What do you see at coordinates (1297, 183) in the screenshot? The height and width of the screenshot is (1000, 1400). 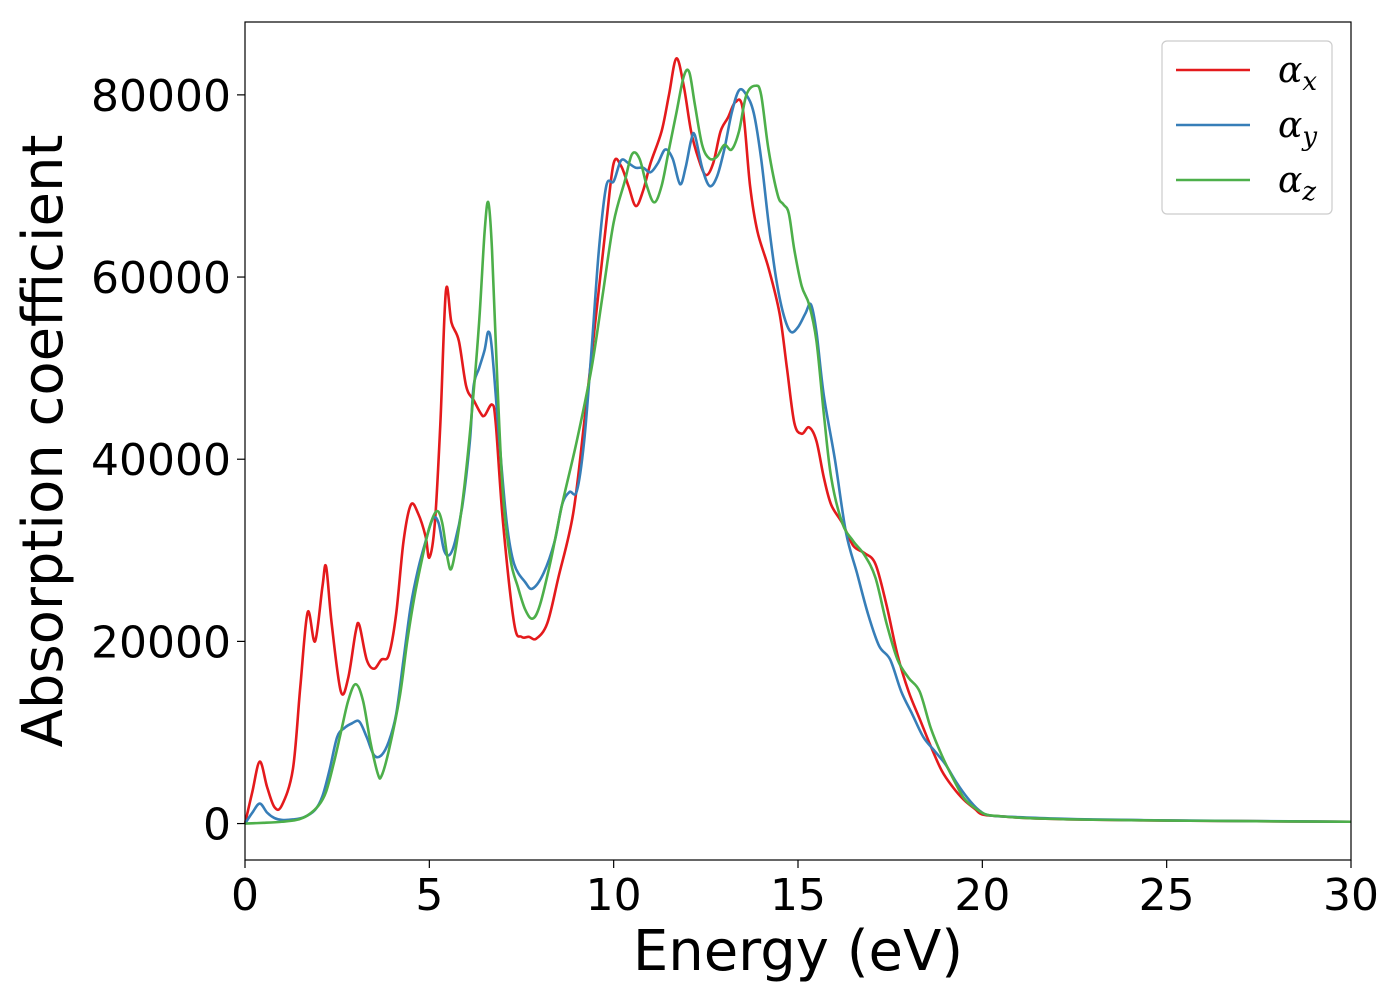 I see `legend-label-z: αz` at bounding box center [1297, 183].